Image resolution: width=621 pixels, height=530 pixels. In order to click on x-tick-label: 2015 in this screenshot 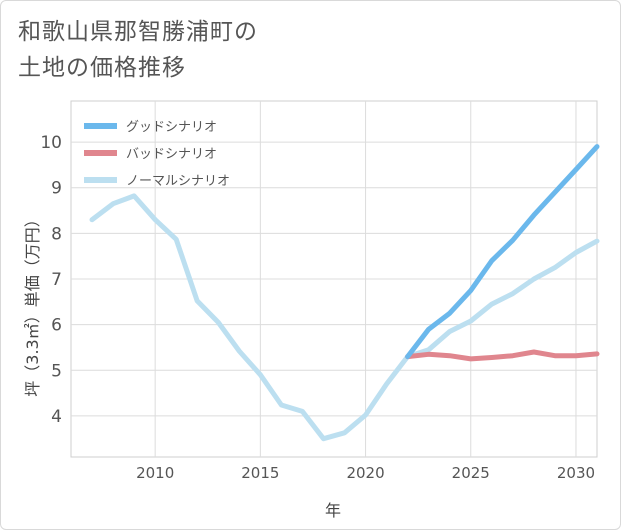, I will do `click(260, 473)`.